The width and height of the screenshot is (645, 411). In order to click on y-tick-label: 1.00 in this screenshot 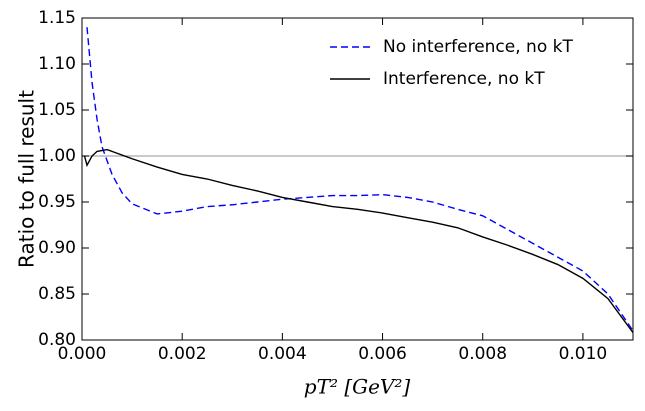, I will do `click(57, 156)`.